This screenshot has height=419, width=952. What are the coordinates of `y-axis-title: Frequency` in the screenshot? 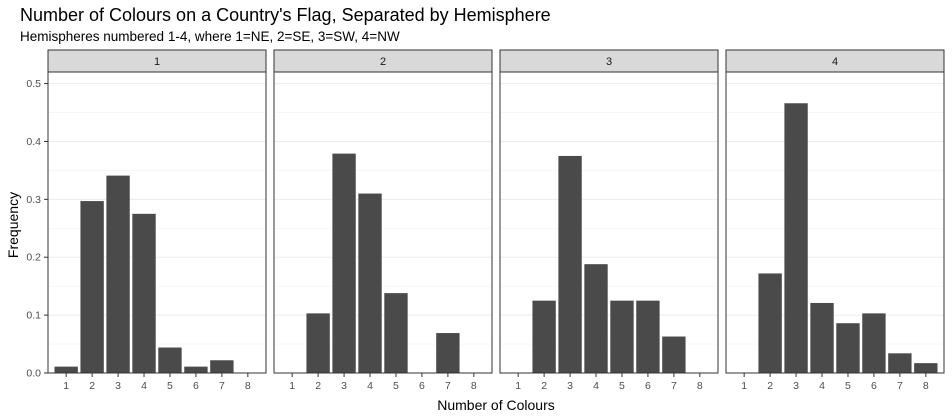 It's located at (13, 225).